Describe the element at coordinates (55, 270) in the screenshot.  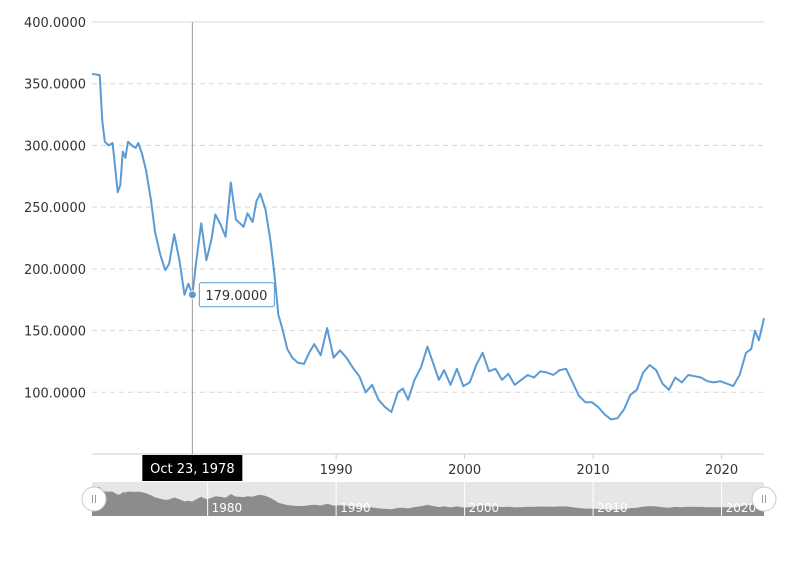
I see `y-tick-label: 200.0000` at that location.